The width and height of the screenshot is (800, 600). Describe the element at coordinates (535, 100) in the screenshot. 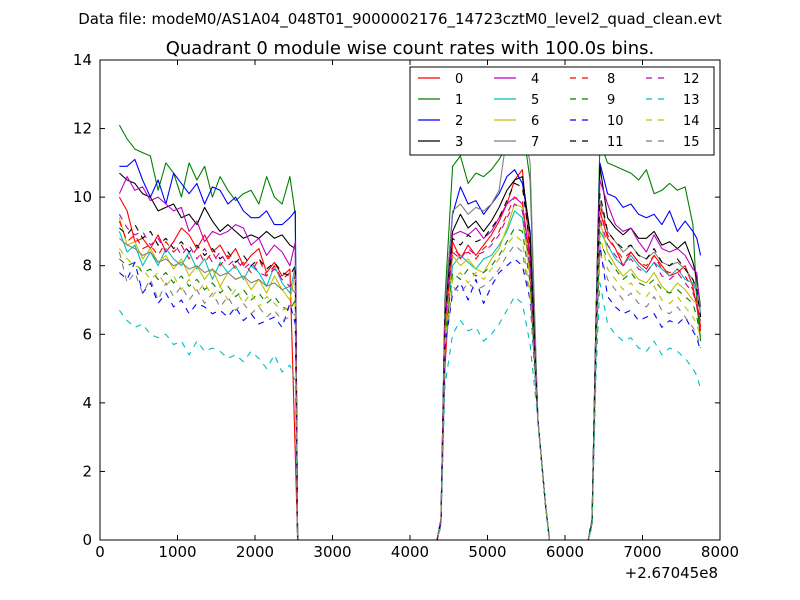

I see `legend-label-5: 5` at that location.